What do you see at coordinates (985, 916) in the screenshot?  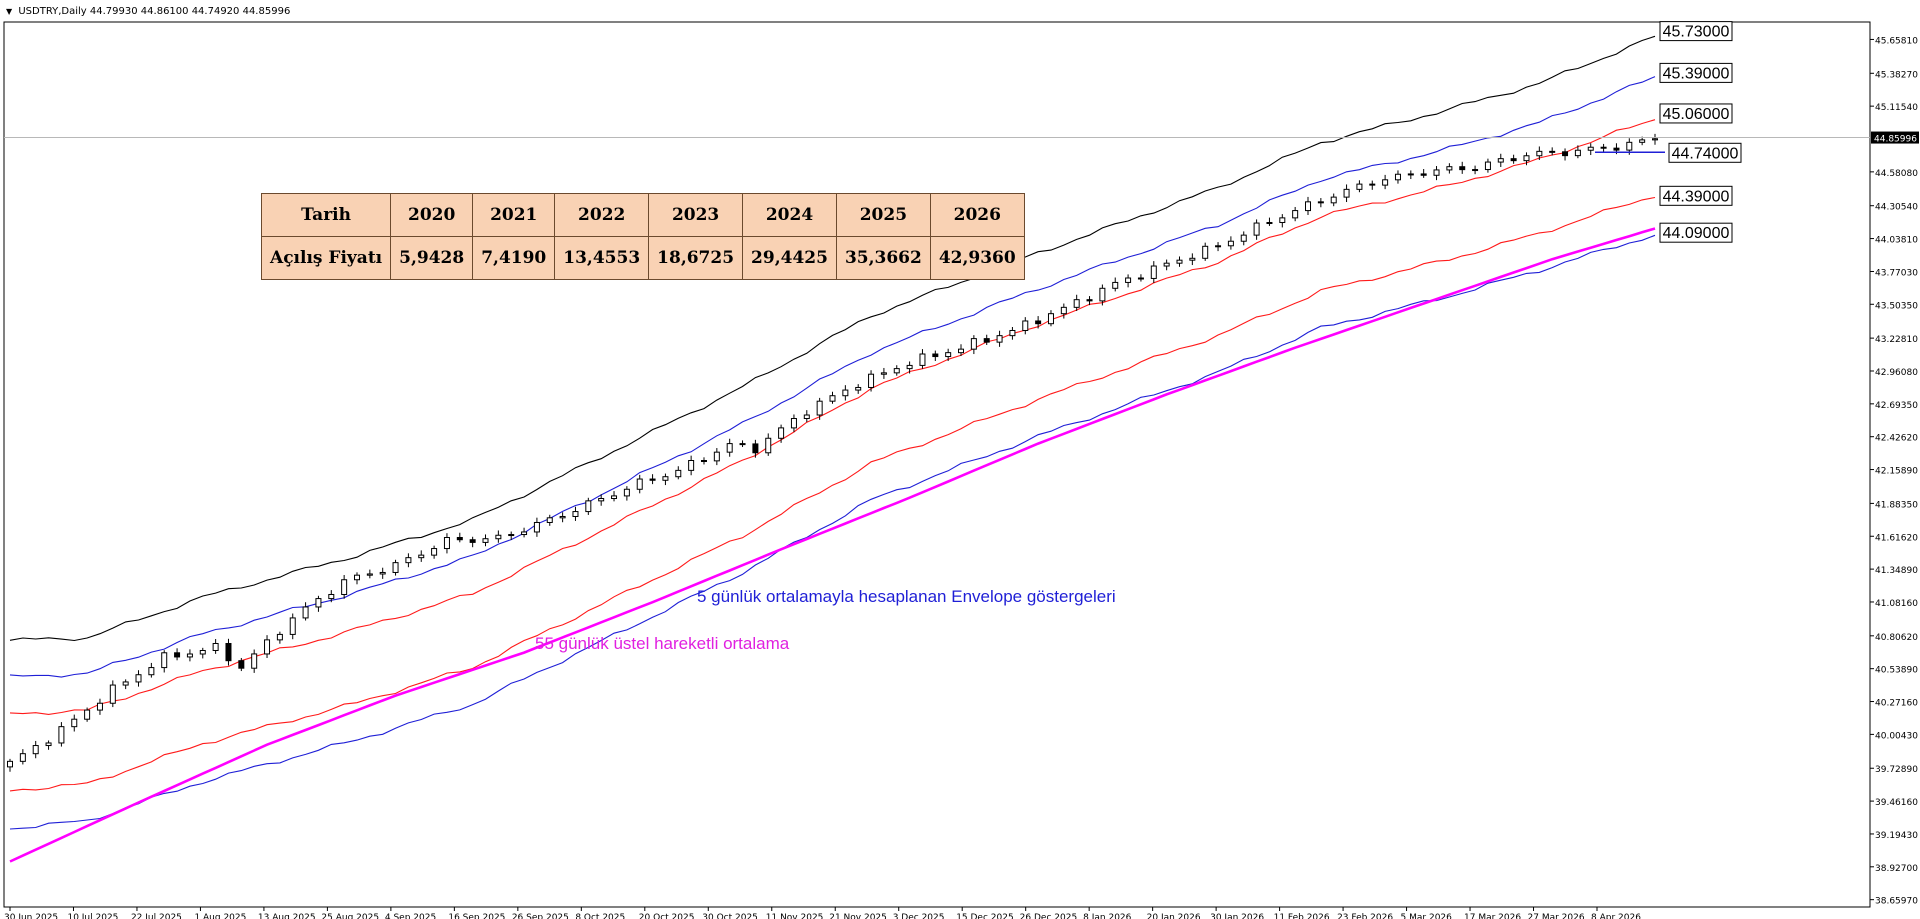 I see `x-tick-label: 15 Dec 2025` at bounding box center [985, 916].